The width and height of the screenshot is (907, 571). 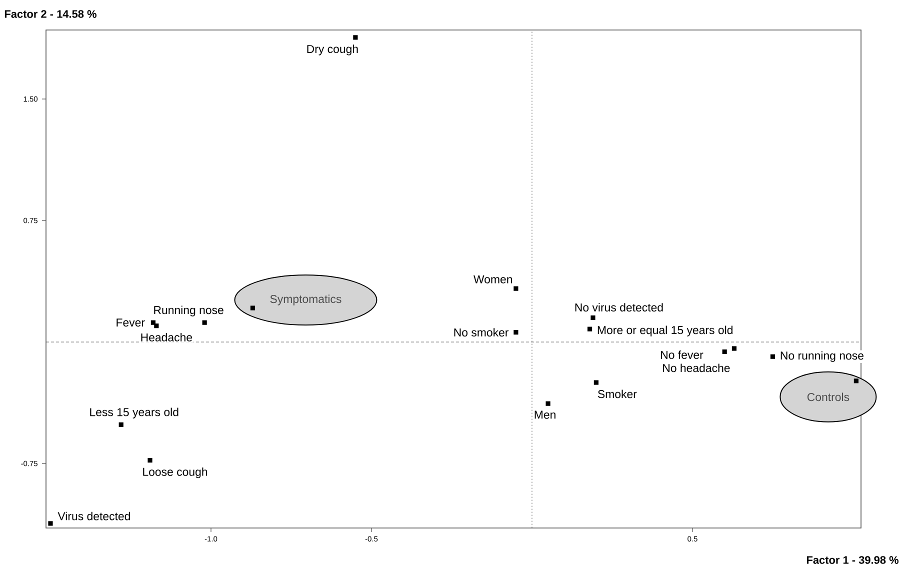 What do you see at coordinates (682, 354) in the screenshot?
I see `data-label: No fever` at bounding box center [682, 354].